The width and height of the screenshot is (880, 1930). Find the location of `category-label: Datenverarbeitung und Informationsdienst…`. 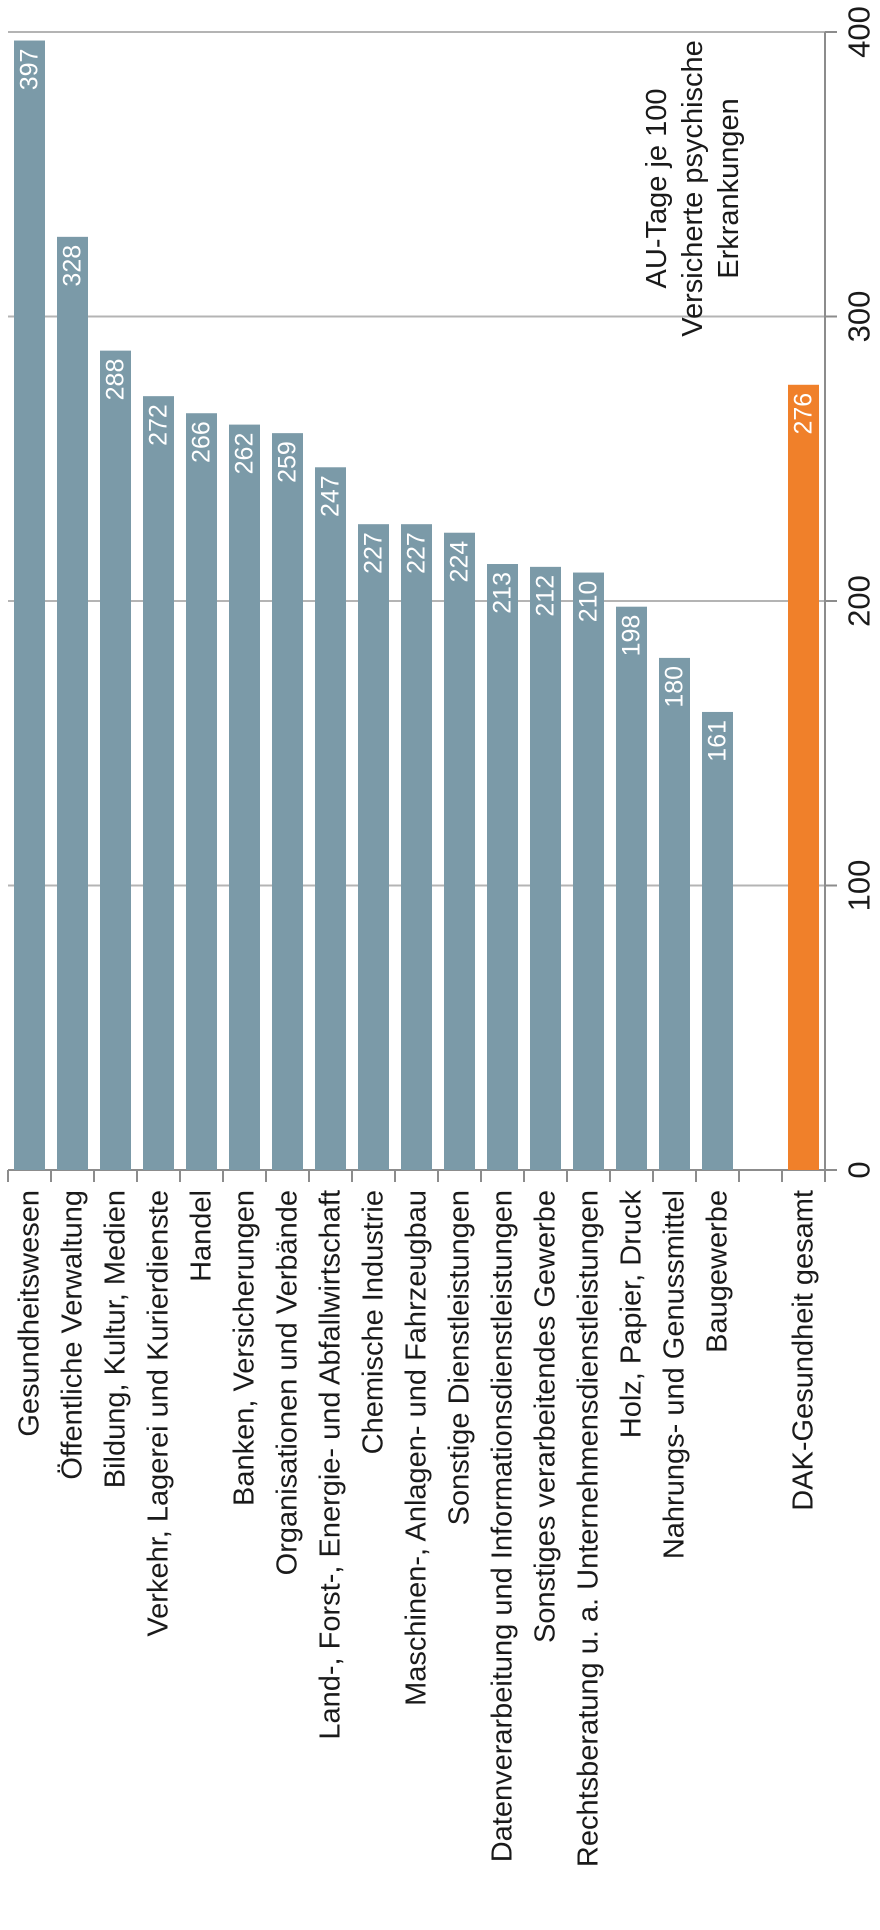

category-label: Datenverarbeitung und Informationsdienst… is located at coordinates (503, 1526).